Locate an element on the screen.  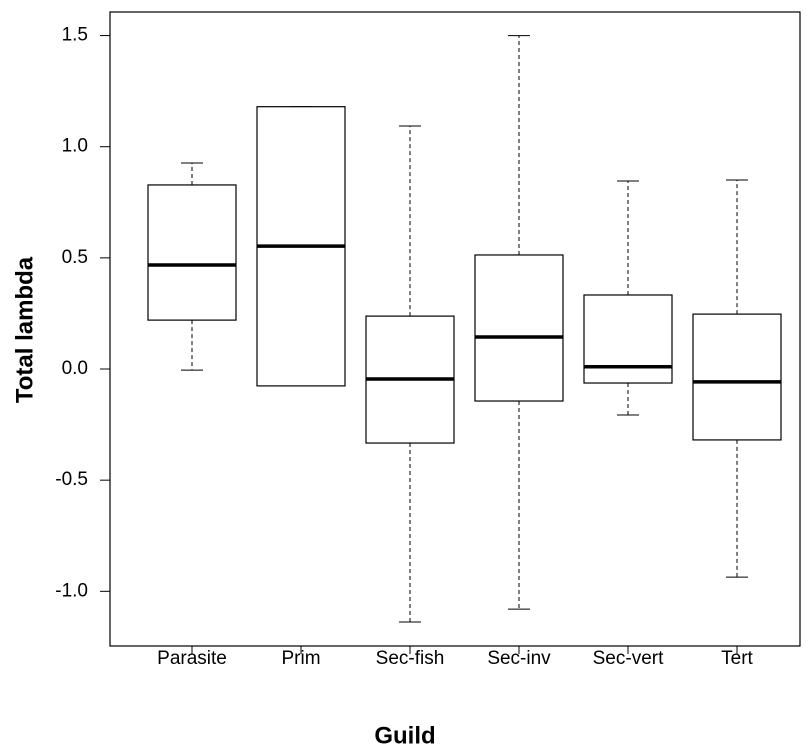
y-tick-label: 0.5 is located at coordinates (75, 257).